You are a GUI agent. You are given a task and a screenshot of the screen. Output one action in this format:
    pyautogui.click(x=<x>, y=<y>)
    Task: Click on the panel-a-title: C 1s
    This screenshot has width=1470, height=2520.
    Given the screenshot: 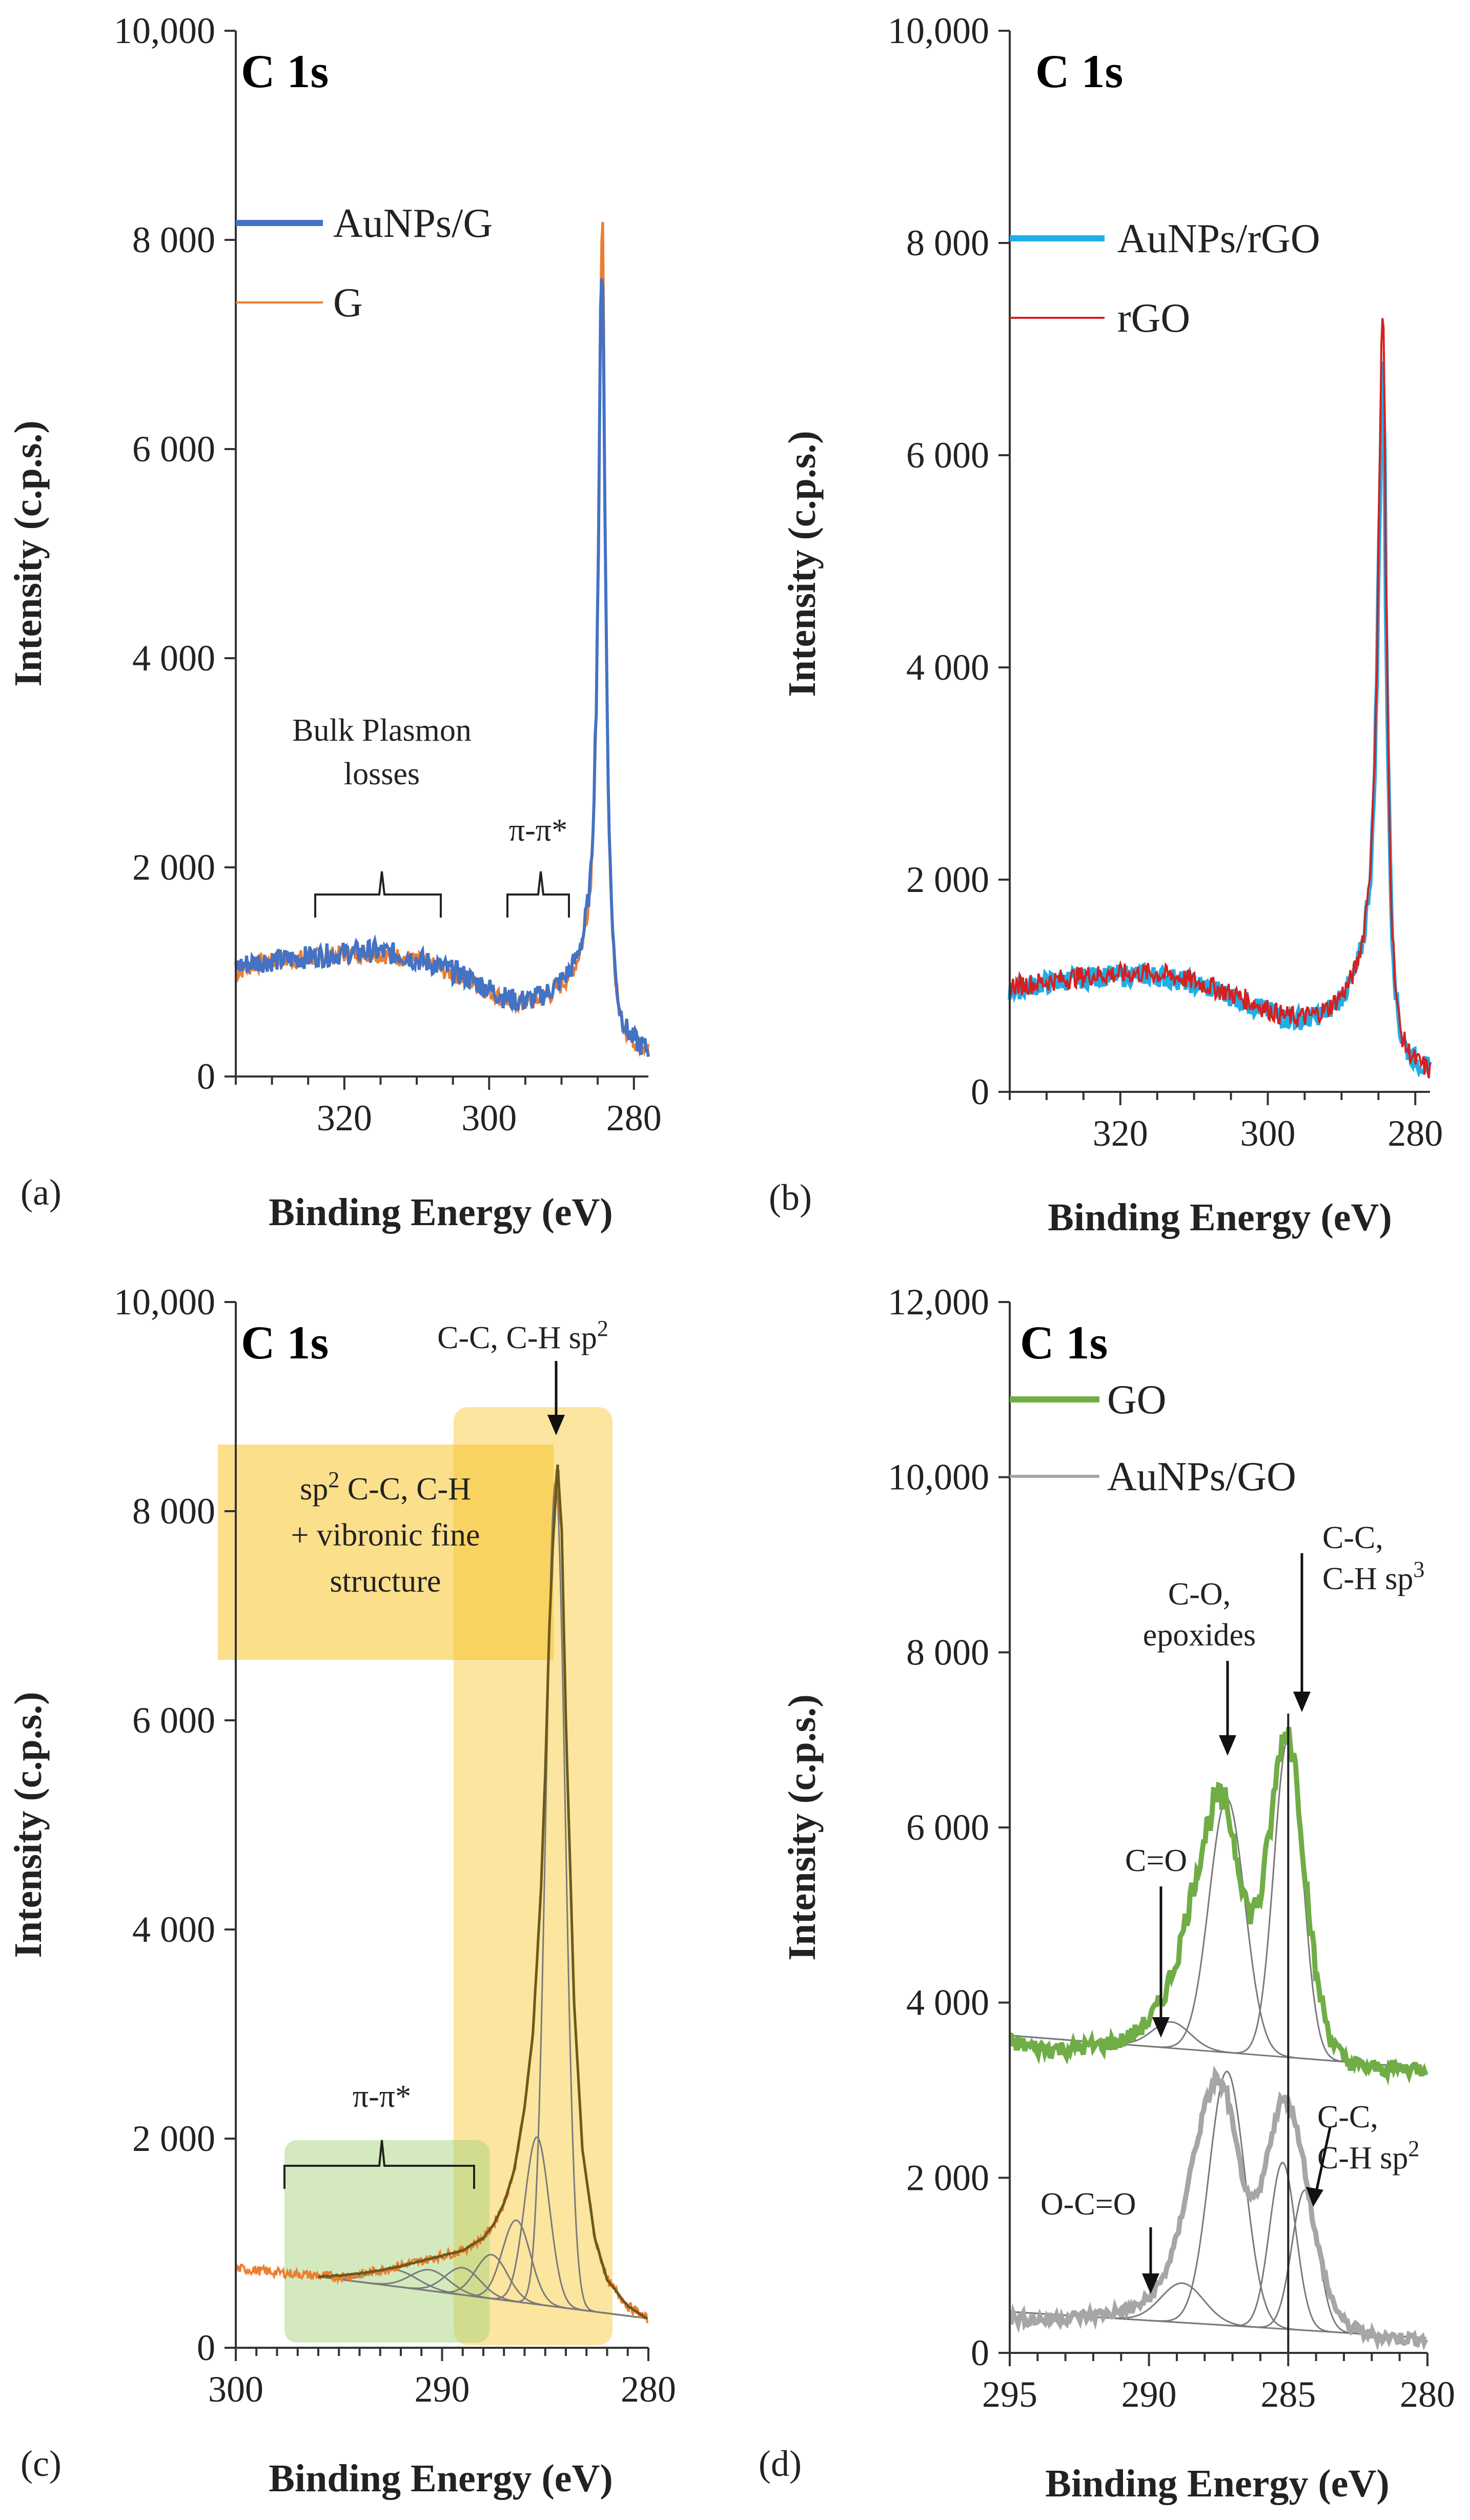 What is the action you would take?
    pyautogui.click(x=285, y=71)
    